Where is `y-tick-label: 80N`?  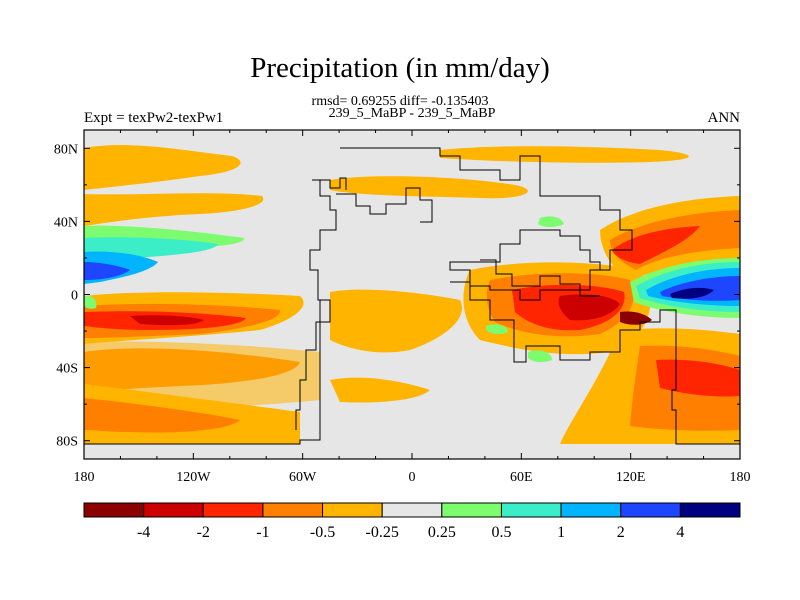 y-tick-label: 80N is located at coordinates (66, 149).